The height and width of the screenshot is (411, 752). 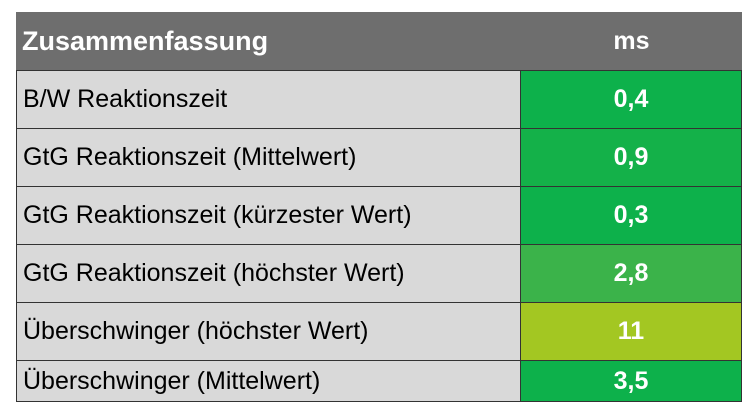 What do you see at coordinates (145, 40) in the screenshot?
I see `table-title: Zusammenfassung` at bounding box center [145, 40].